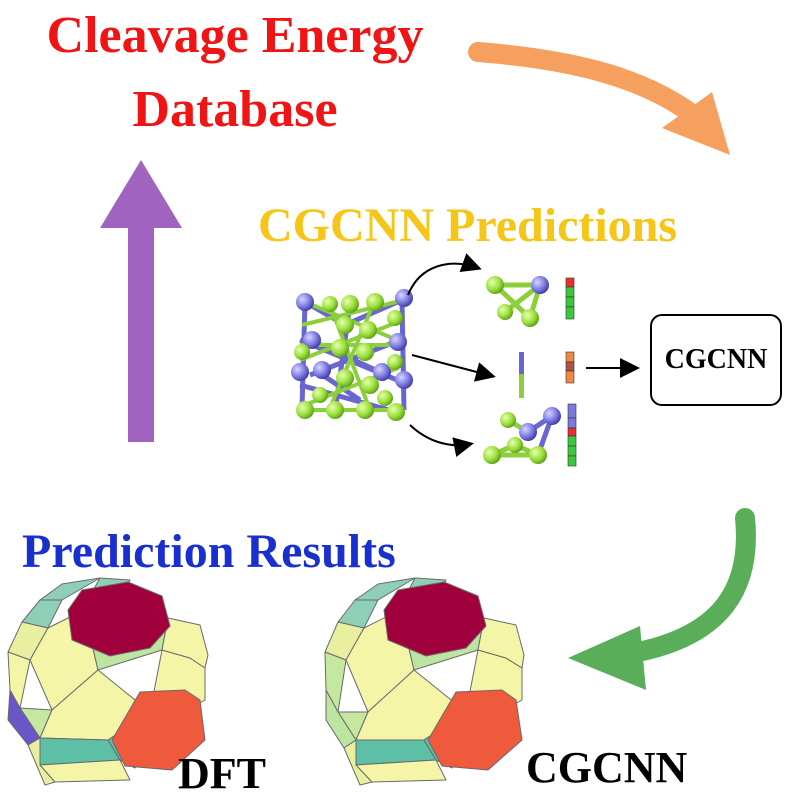 Image resolution: width=794 pixels, height=798 pixels. What do you see at coordinates (570, 367) in the screenshot?
I see `feature-vector-middle` at bounding box center [570, 367].